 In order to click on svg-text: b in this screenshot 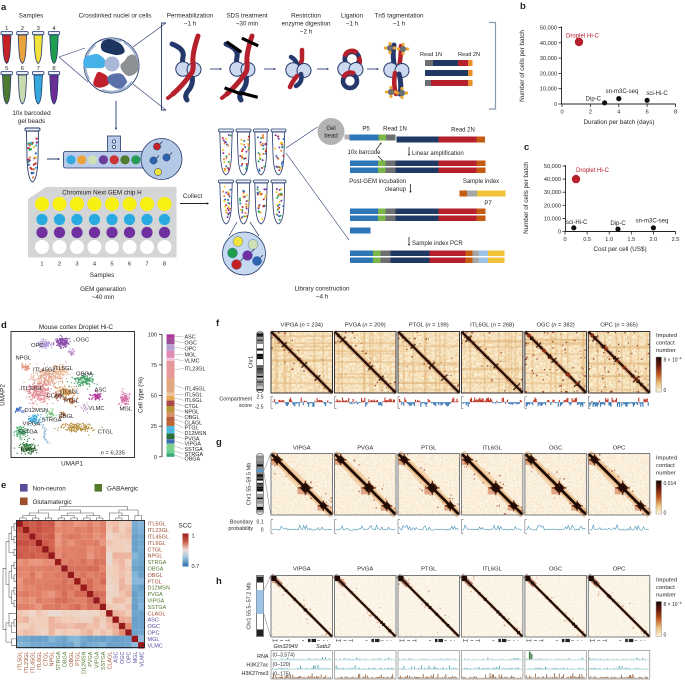, I will do `click(523, 6)`.